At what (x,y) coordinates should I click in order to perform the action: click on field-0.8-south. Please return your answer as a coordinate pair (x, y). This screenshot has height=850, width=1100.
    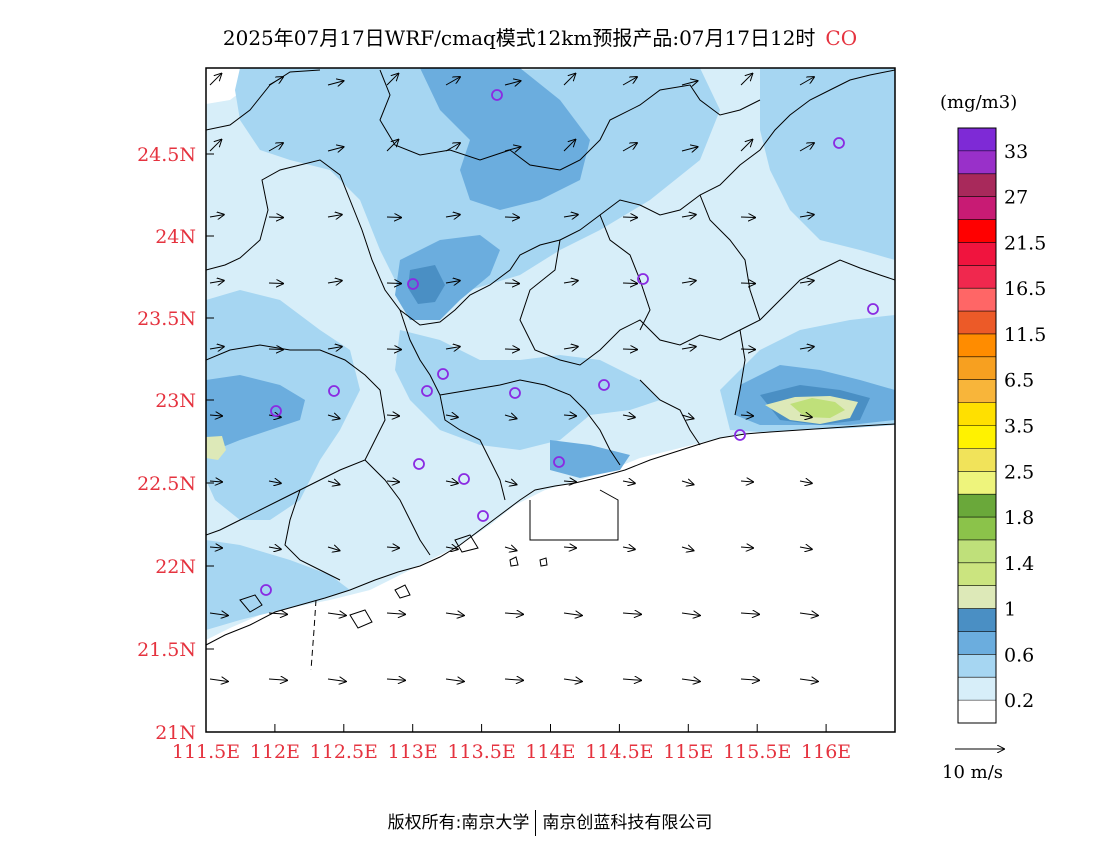
    Looking at the image, I should click on (590, 459).